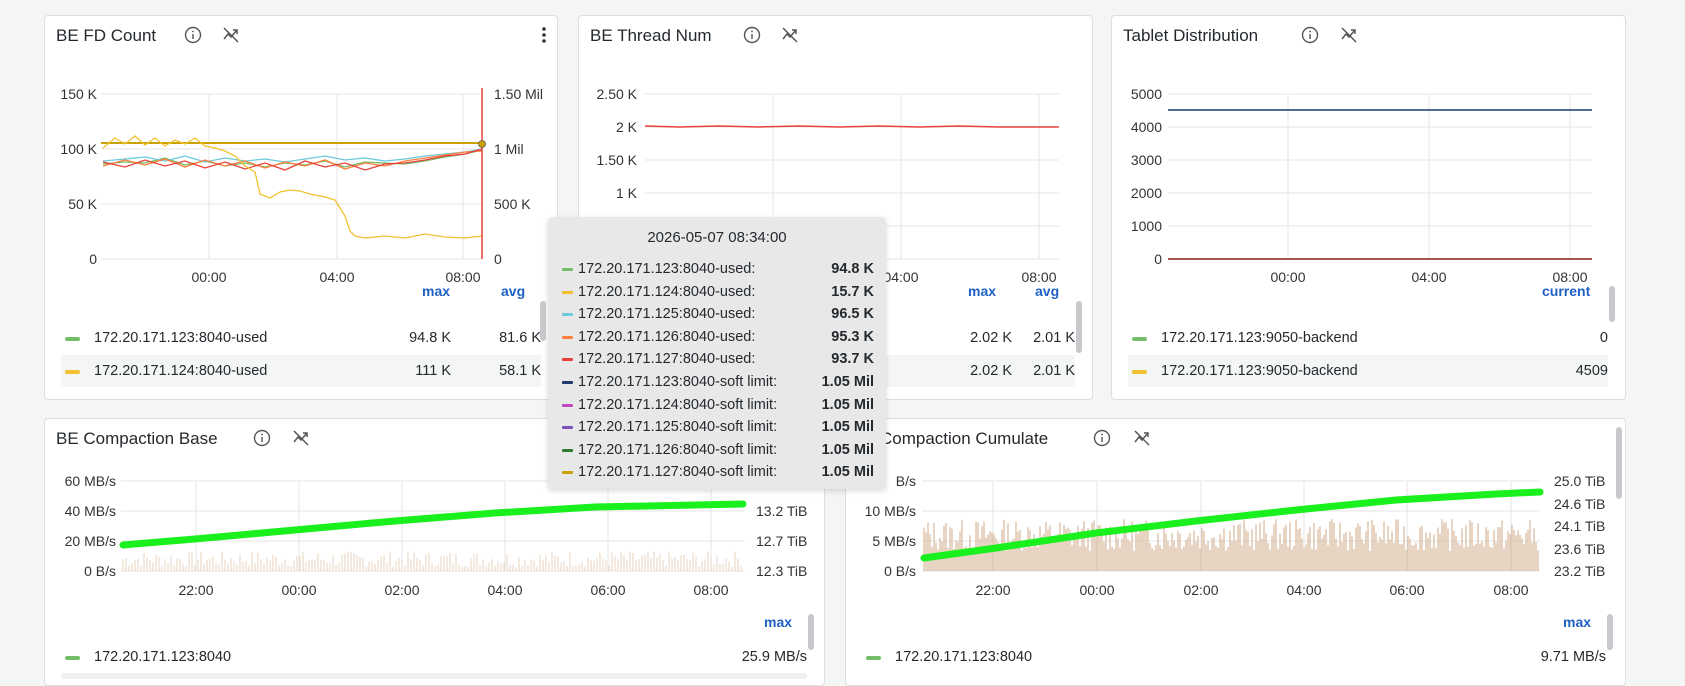  What do you see at coordinates (1368, 338) in the screenshot?
I see `legend-item: 172.20.171.123:9050-backend 0` at bounding box center [1368, 338].